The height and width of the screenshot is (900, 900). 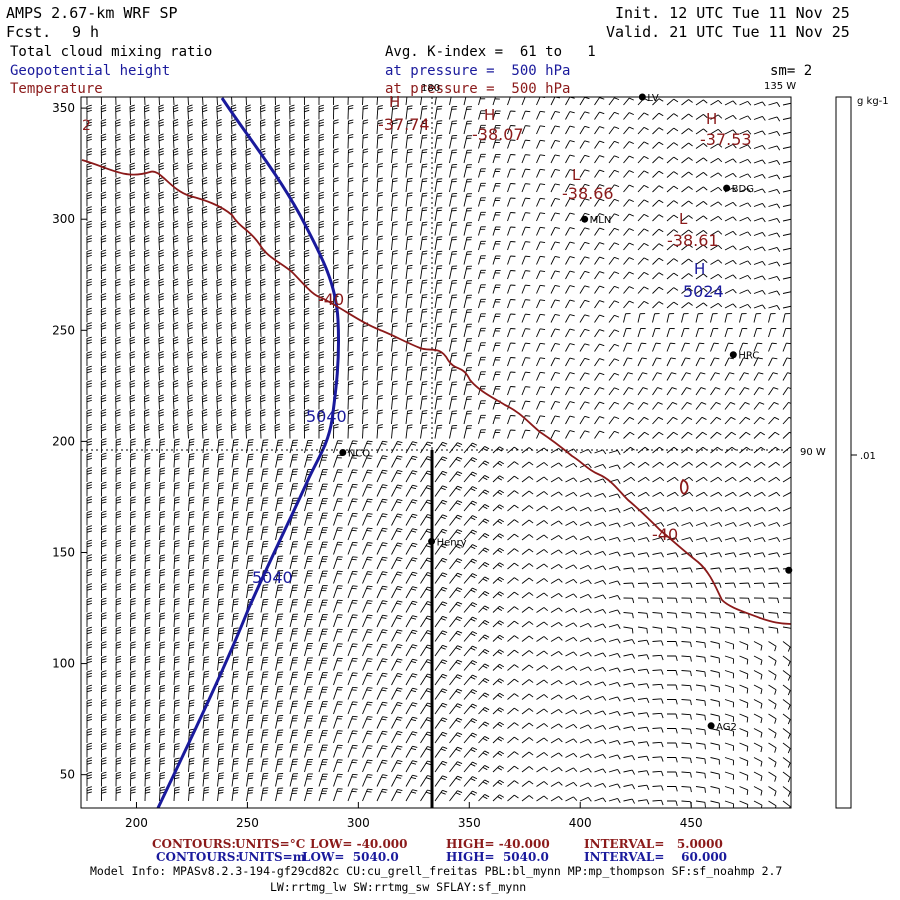 What do you see at coordinates (868, 456) in the screenshot?
I see `colorbar-value: .01` at bounding box center [868, 456].